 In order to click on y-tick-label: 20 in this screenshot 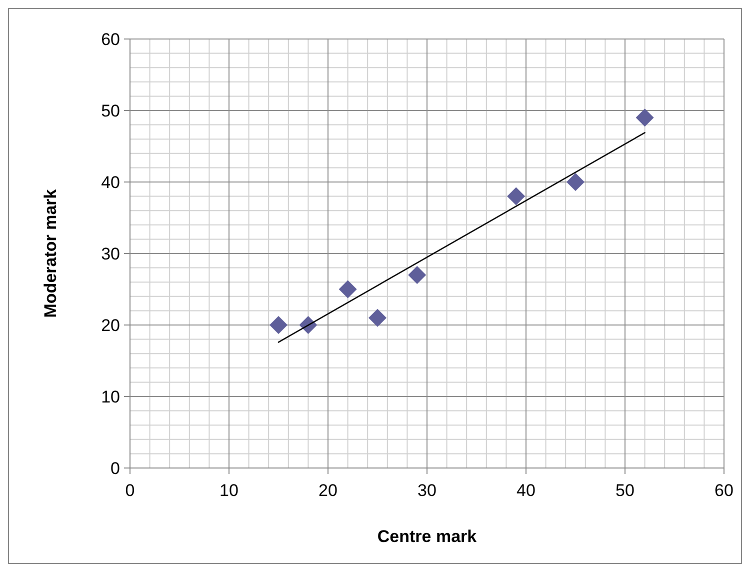, I will do `click(110, 325)`.